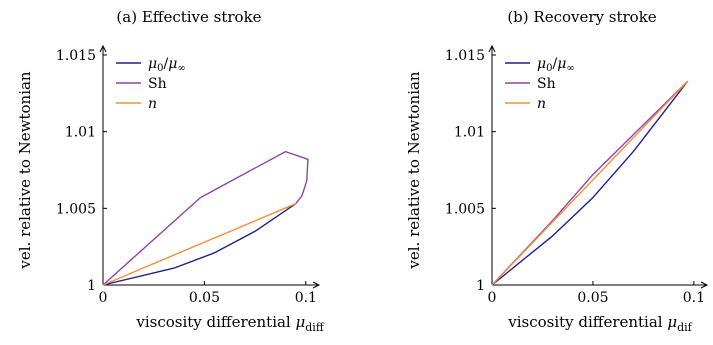 The width and height of the screenshot is (713, 345). I want to click on series-line-n, so click(199, 244).